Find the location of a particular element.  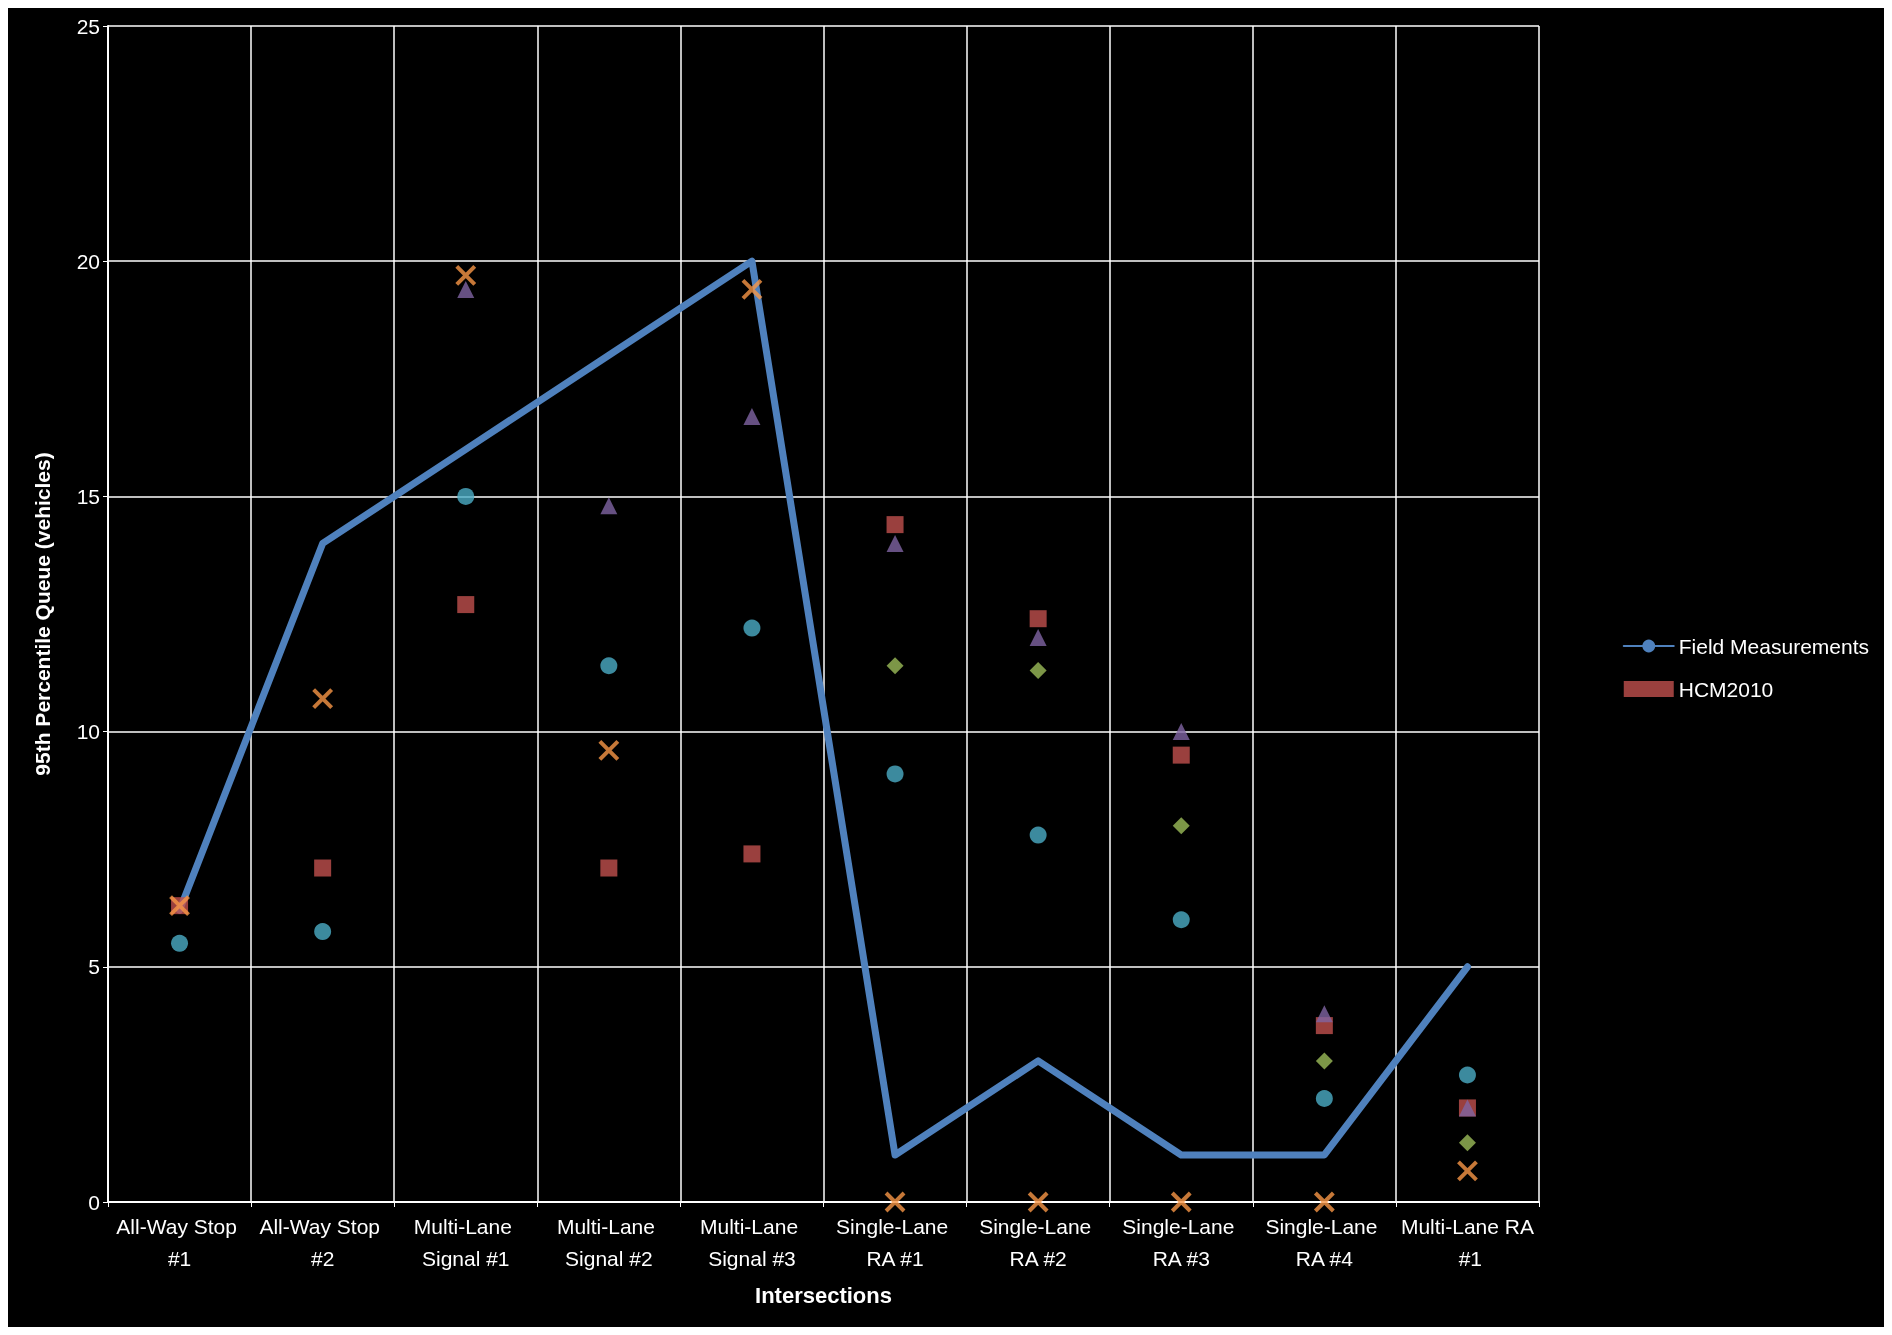

y-tick-label: 20 is located at coordinates (88, 261).